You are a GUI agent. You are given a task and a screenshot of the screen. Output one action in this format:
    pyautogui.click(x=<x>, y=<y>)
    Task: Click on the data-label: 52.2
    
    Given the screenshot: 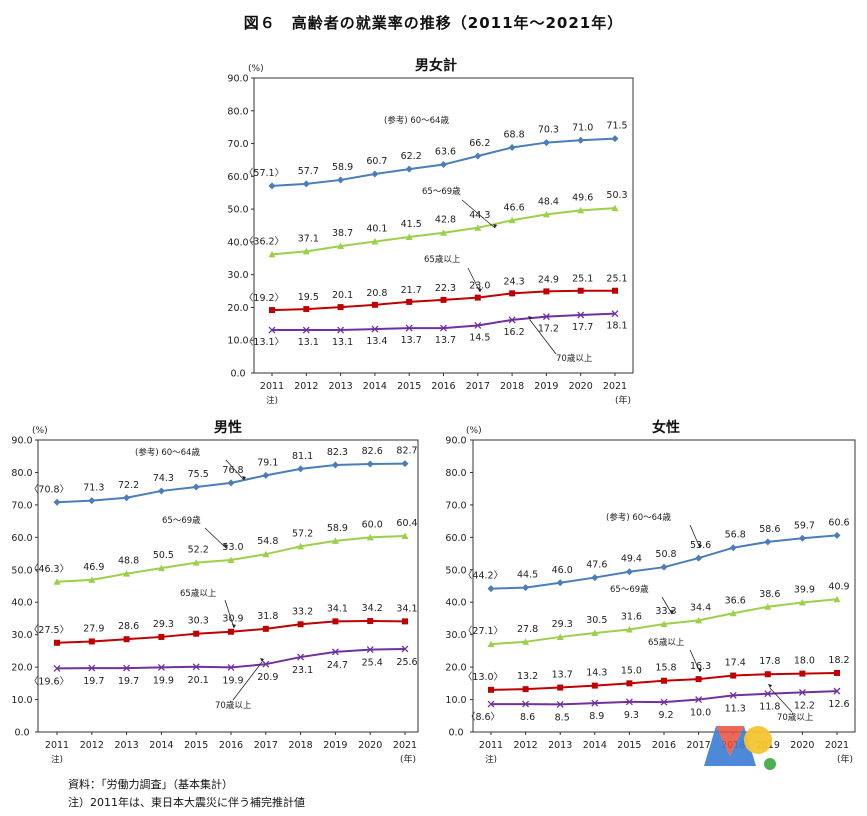 What is the action you would take?
    pyautogui.click(x=198, y=550)
    